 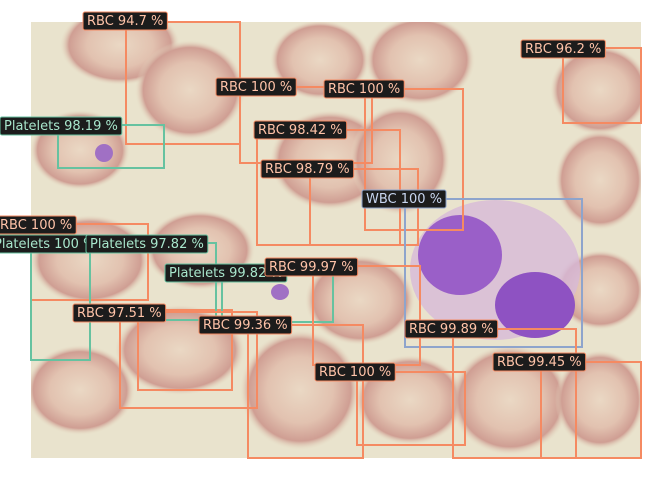 I want to click on detection-label: RBC 98.79 %, so click(x=307, y=169).